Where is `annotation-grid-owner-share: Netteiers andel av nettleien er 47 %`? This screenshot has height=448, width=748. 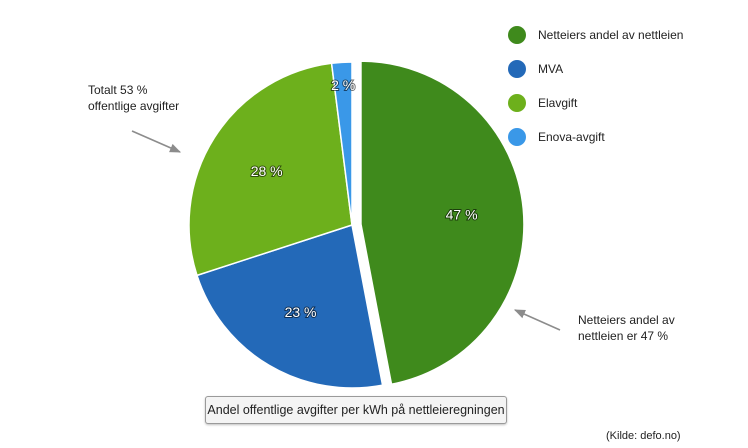 annotation-grid-owner-share: Netteiers andel av nettleien er 47 % is located at coordinates (638, 328).